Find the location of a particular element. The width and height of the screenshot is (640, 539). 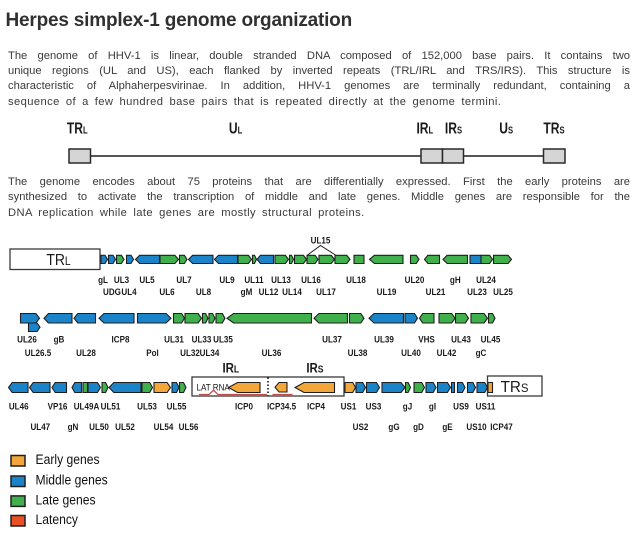

svg-text: US9 is located at coordinates (461, 406).